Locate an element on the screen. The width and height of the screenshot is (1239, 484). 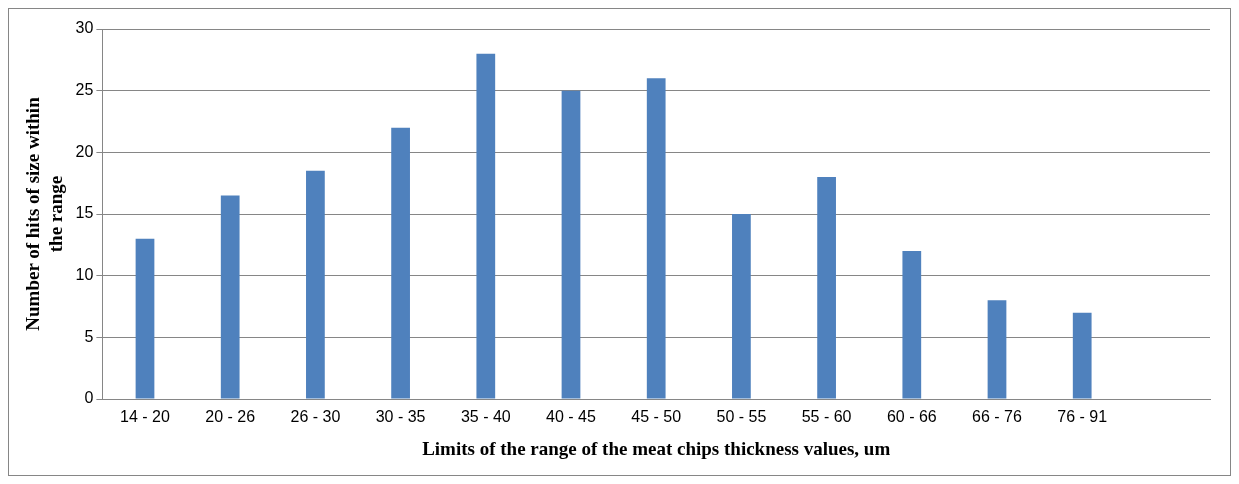
x-axis-title: Limits of the range of the meat chips thickness values, um is located at coordinates (656, 448).